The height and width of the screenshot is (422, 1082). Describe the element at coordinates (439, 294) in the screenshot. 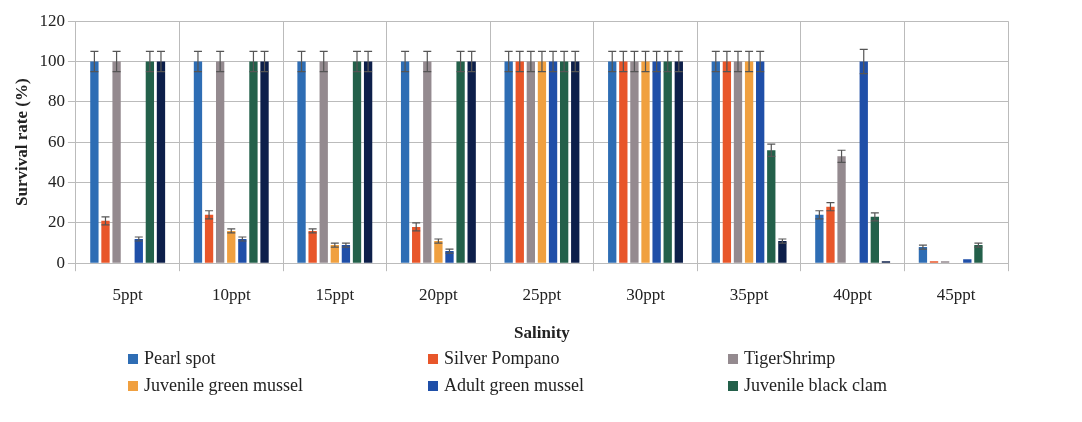

I see `x-tick-label: 20ppt` at that location.